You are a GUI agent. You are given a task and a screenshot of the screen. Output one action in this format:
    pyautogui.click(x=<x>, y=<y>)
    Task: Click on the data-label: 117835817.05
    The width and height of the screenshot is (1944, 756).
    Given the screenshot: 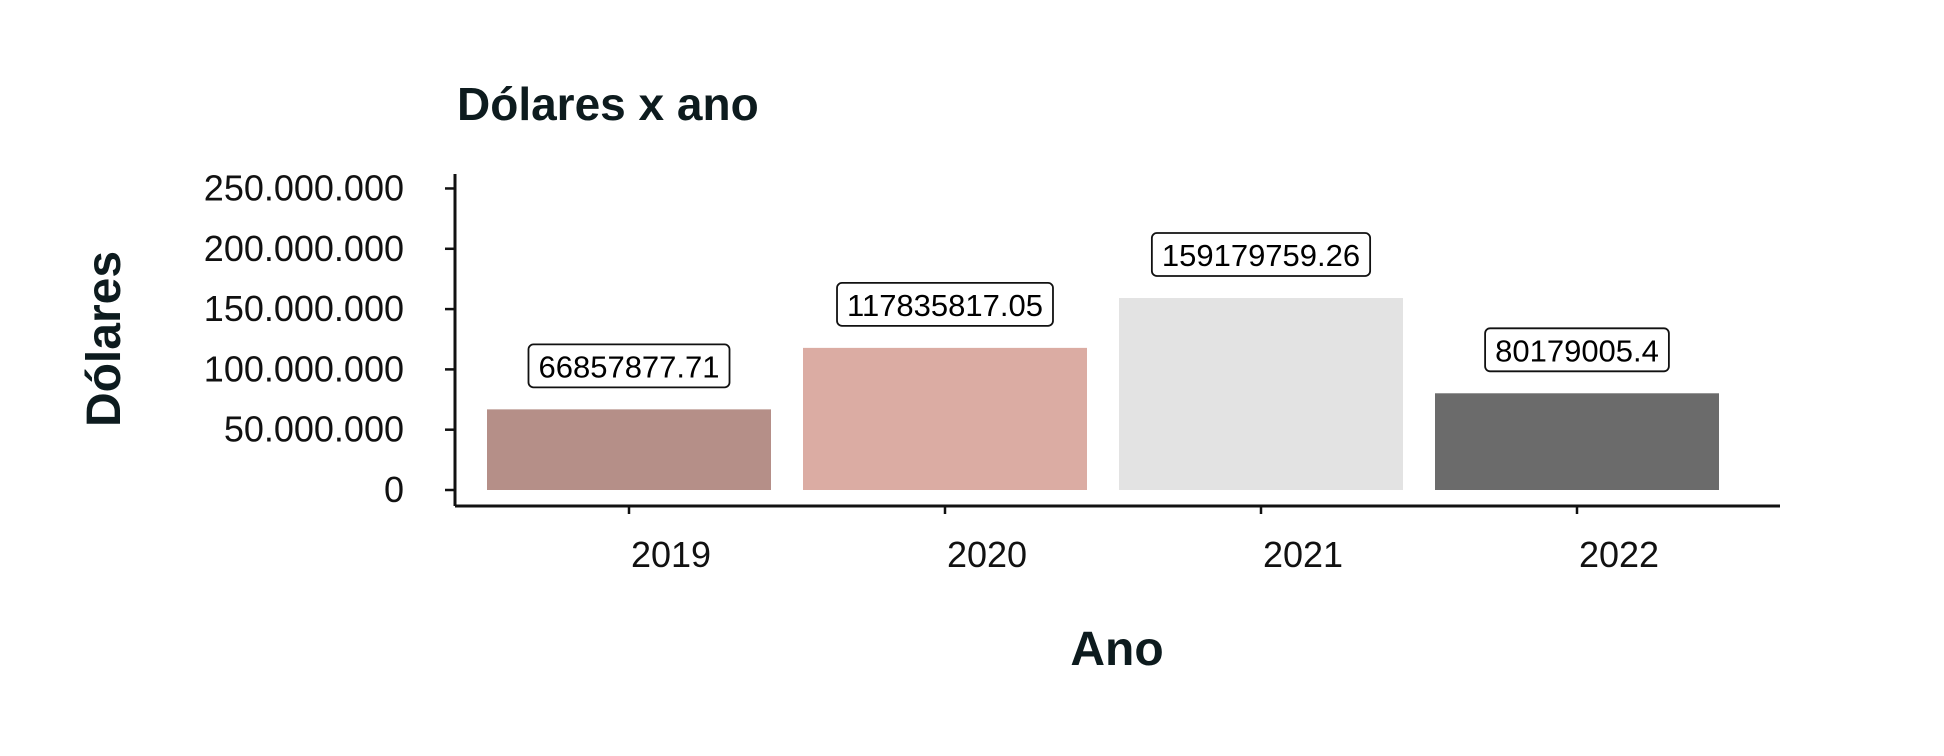 What is the action you would take?
    pyautogui.click(x=945, y=305)
    